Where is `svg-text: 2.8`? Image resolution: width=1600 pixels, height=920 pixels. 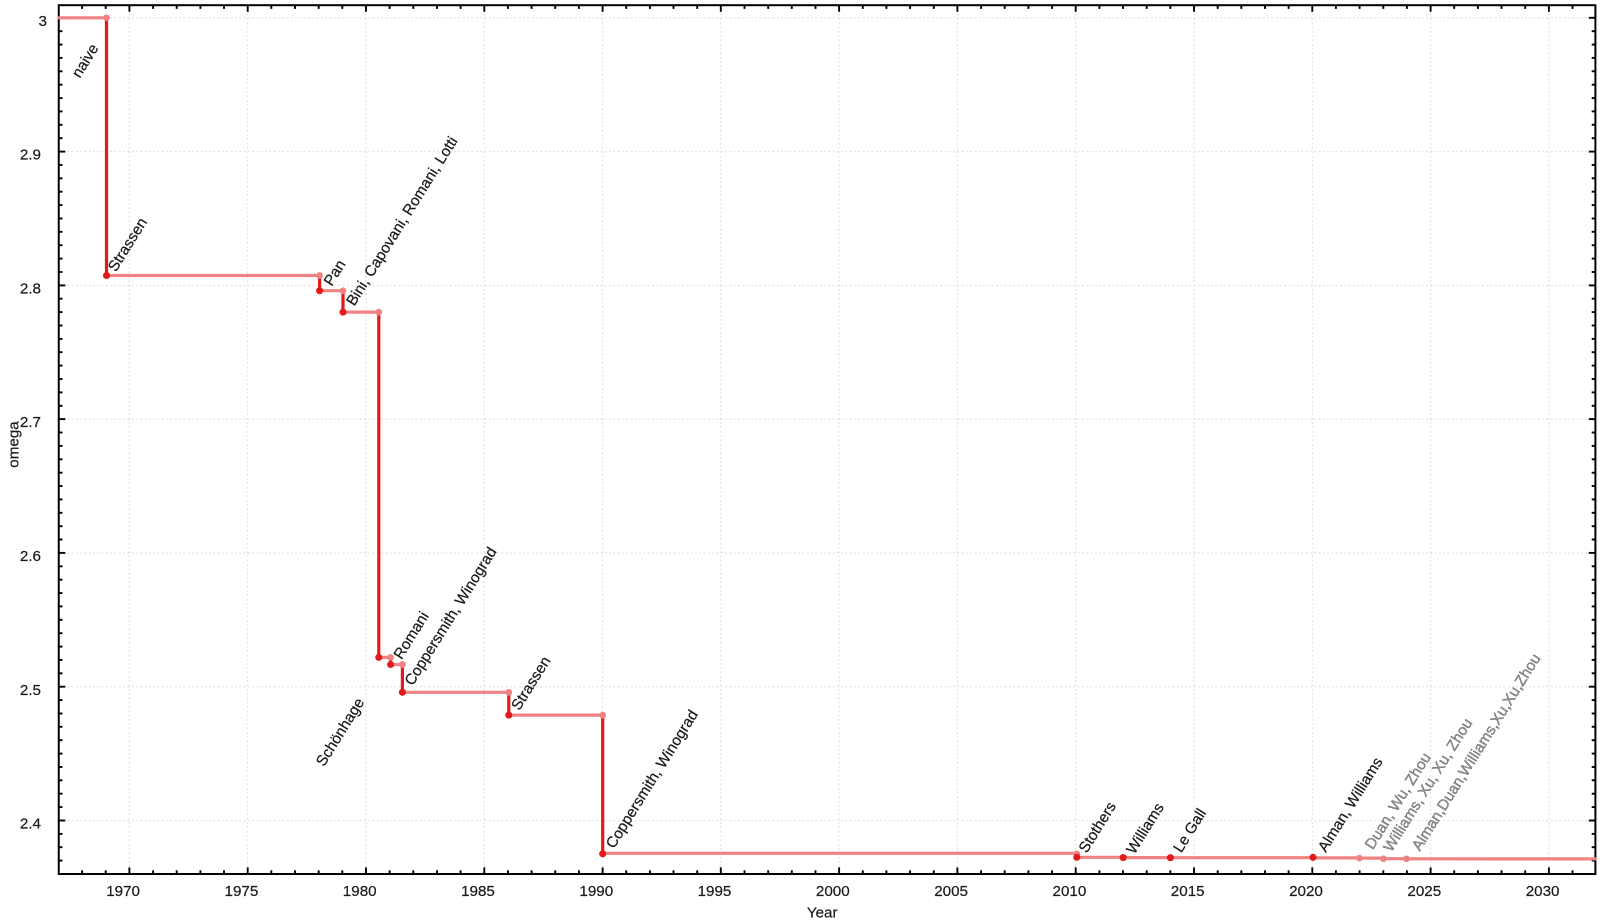 svg-text: 2.8 is located at coordinates (30, 288).